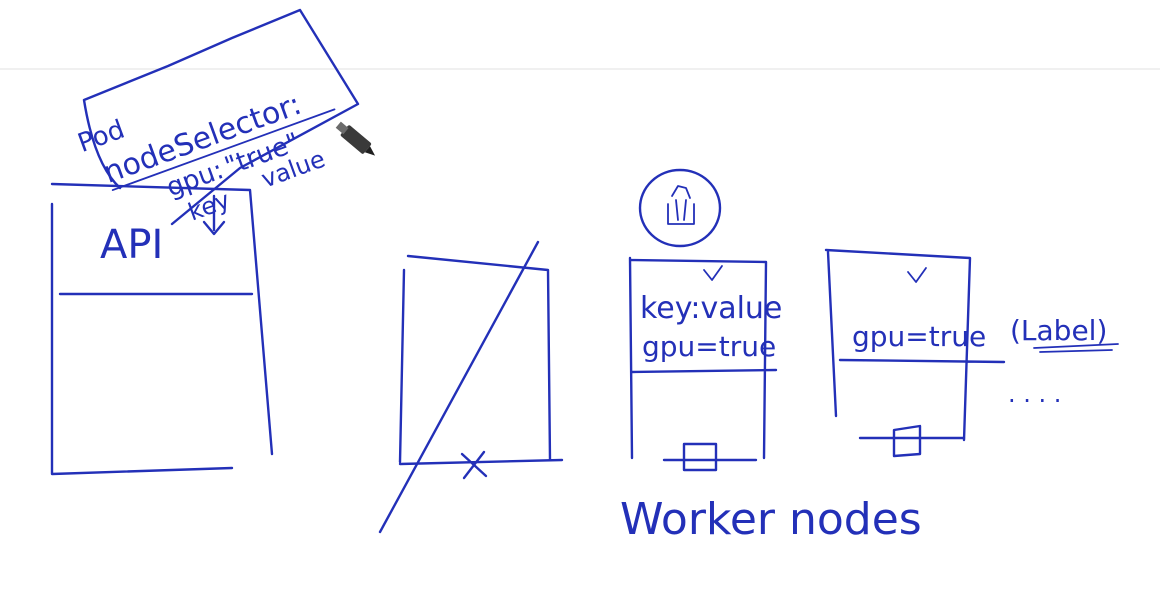 This screenshot has width=1160, height=589. Describe the element at coordinates (214, 215) in the screenshot. I see `note-arrow` at that location.